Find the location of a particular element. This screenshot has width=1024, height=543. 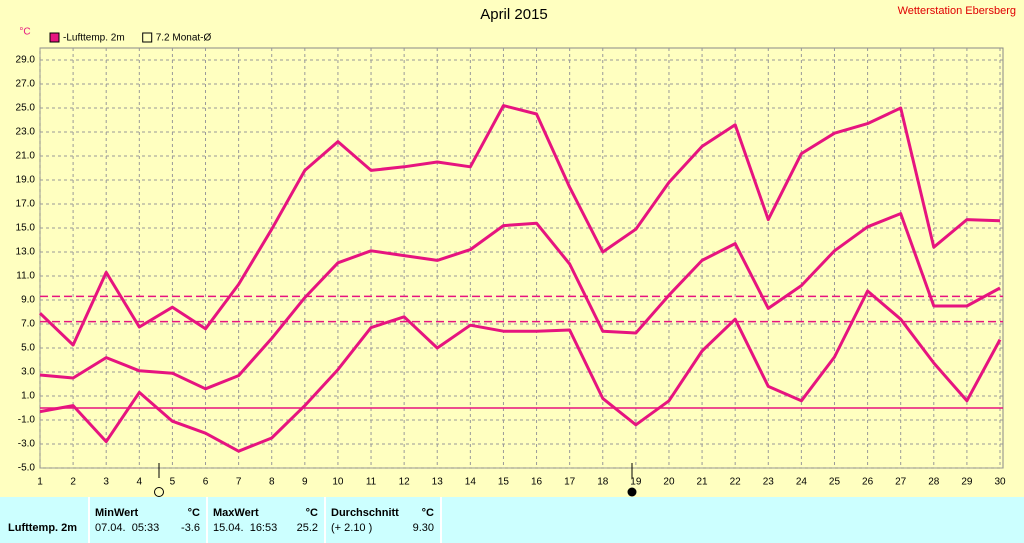

x-tick-label: 14 is located at coordinates (471, 482).